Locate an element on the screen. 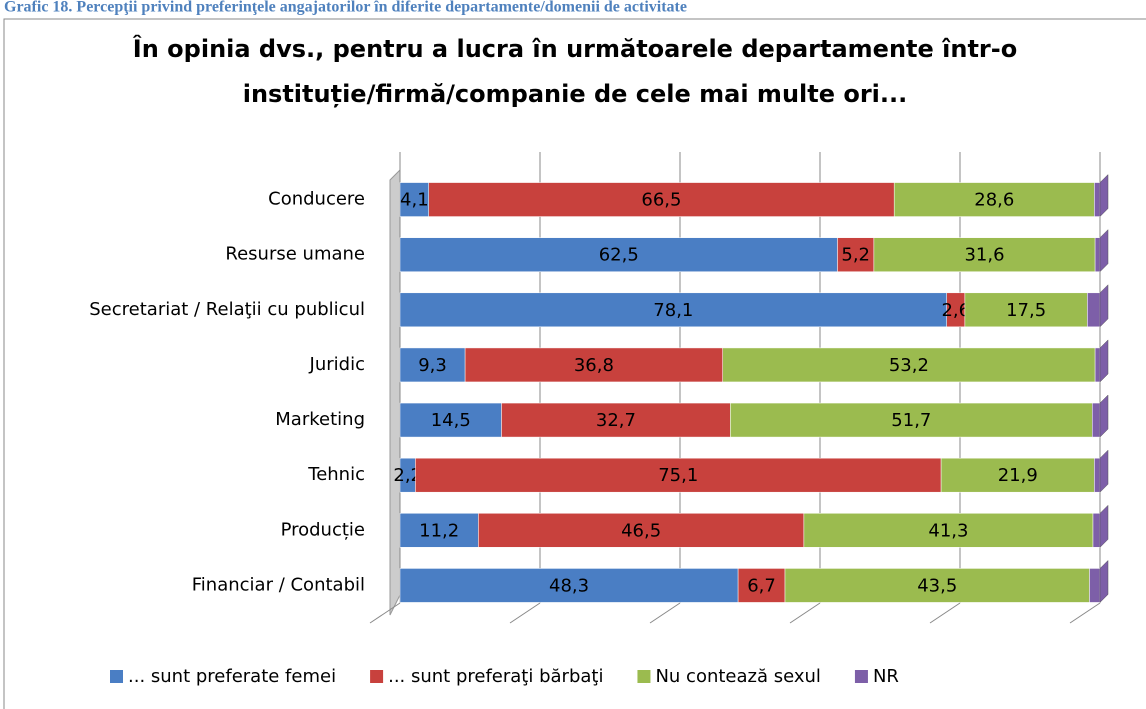  data-label: 78,1 is located at coordinates (673, 310).